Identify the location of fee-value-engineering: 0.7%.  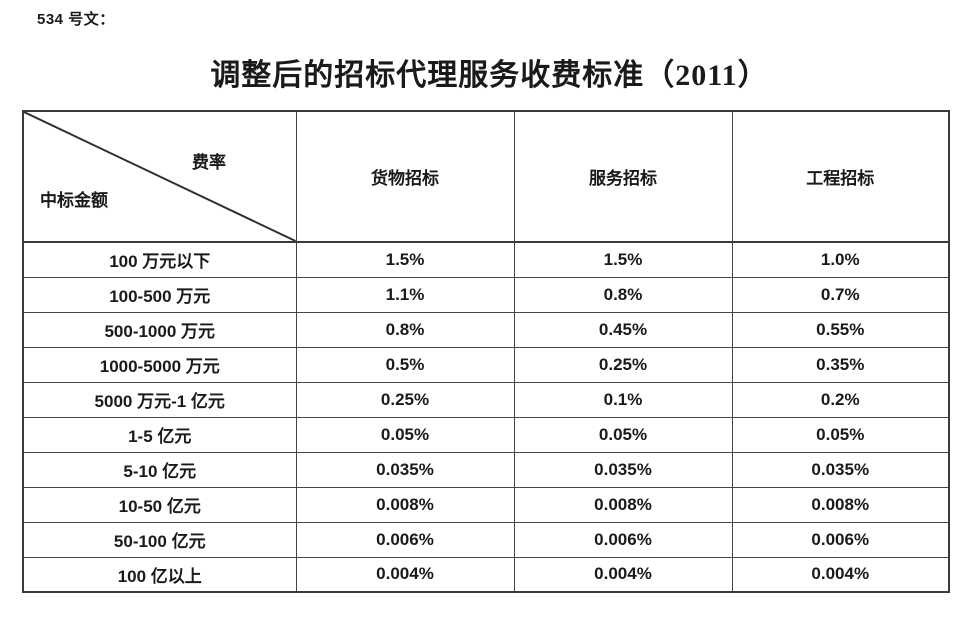
(840, 294).